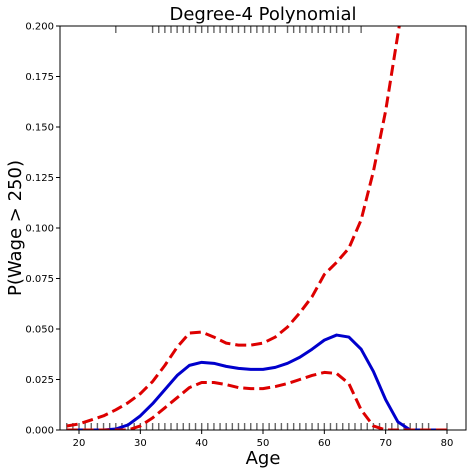  What do you see at coordinates (324, 443) in the screenshot?
I see `x-tick-label: 60` at bounding box center [324, 443].